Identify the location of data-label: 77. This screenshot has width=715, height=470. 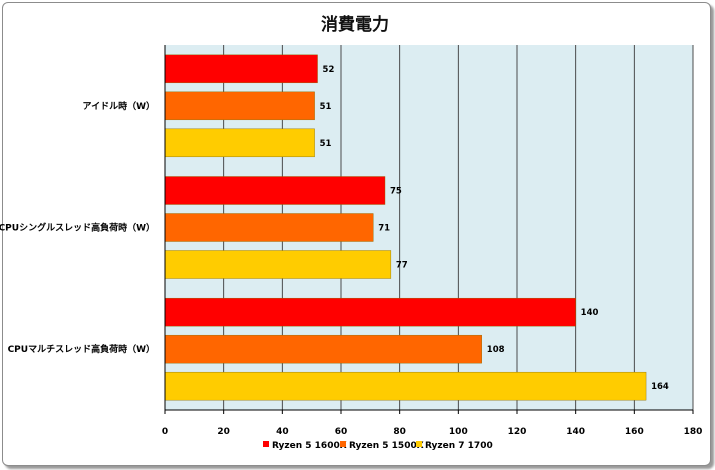
(402, 266).